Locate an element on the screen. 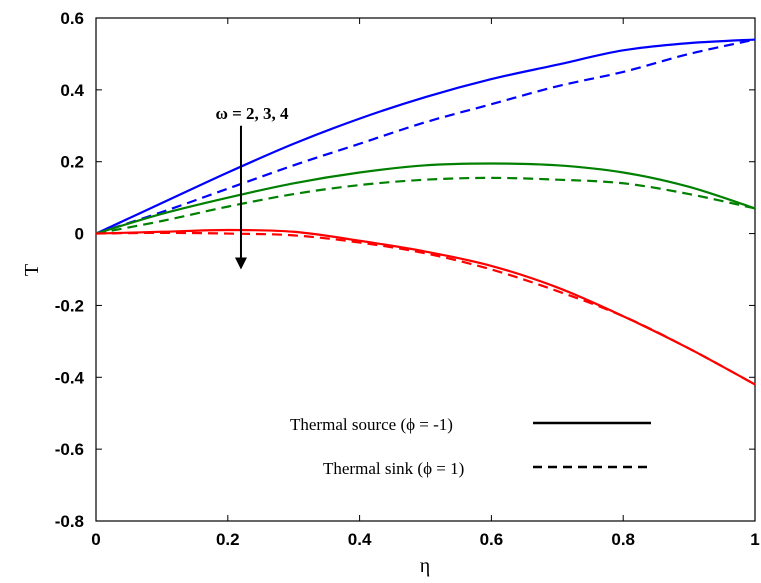 Image resolution: width=761 pixels, height=583 pixels. annotation-arrow is located at coordinates (240, 197).